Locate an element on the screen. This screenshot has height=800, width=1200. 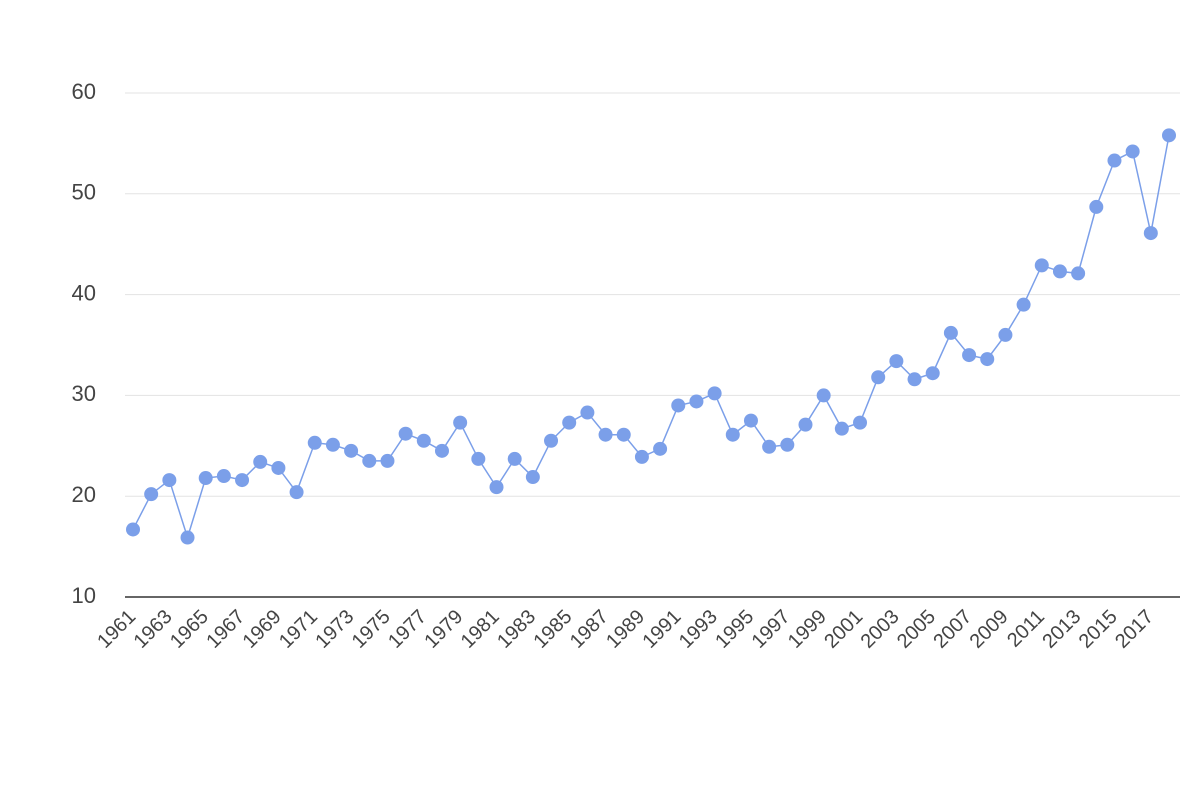
y-tick-label: 60 is located at coordinates (84, 91).